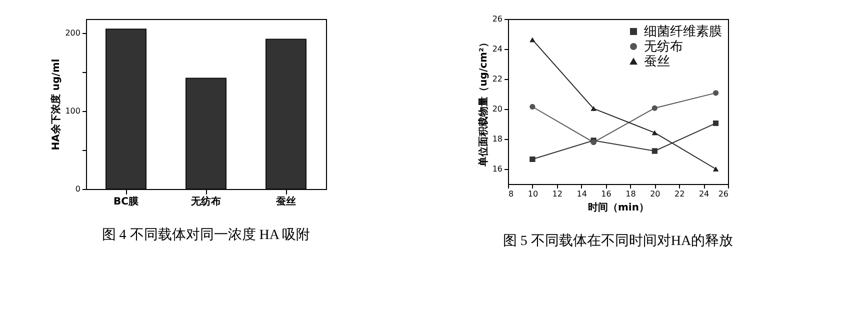 This screenshot has height=312, width=866. Describe the element at coordinates (683, 32) in the screenshot. I see `legend-label: 细菌纤维素膜` at that location.